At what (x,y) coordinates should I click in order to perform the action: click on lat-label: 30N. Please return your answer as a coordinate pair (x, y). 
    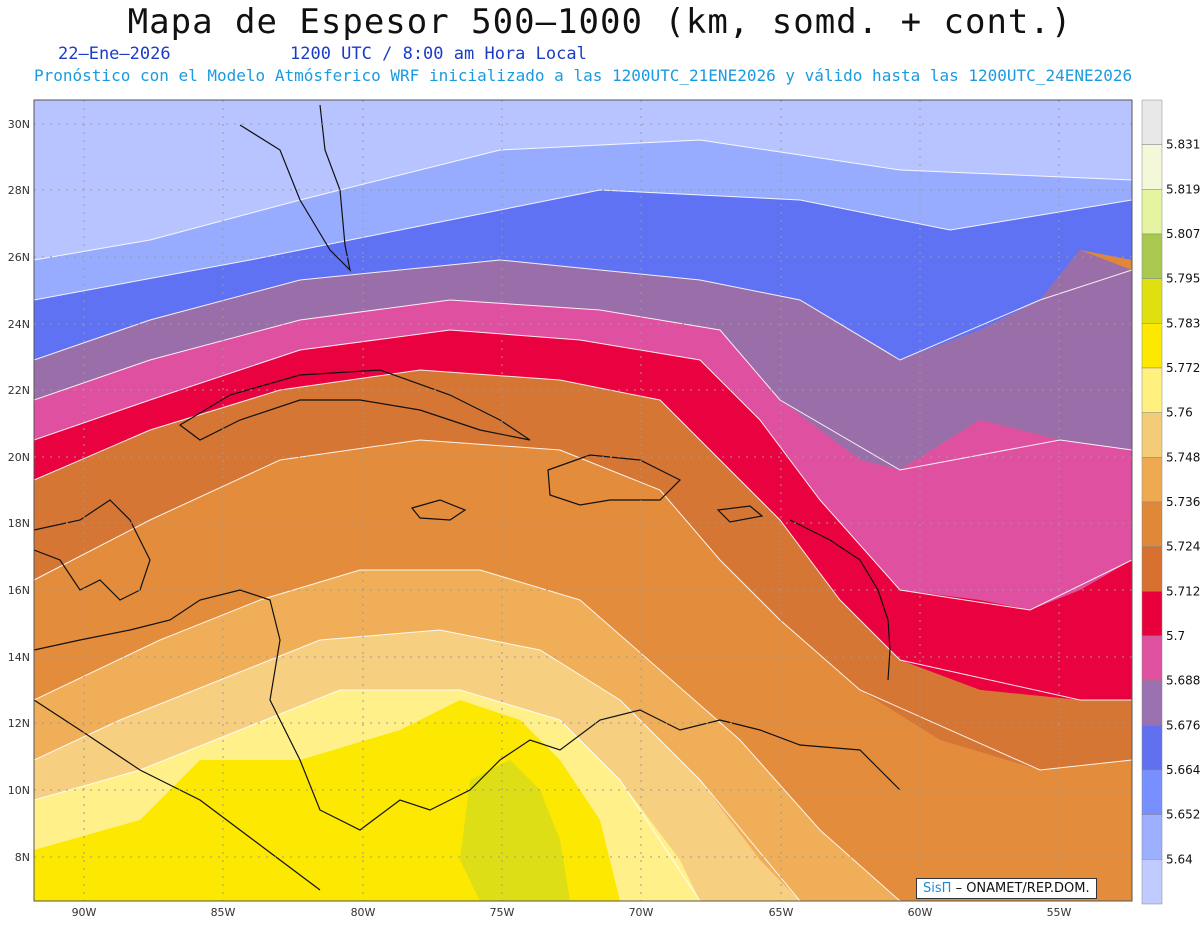
    Looking at the image, I should click on (19, 124).